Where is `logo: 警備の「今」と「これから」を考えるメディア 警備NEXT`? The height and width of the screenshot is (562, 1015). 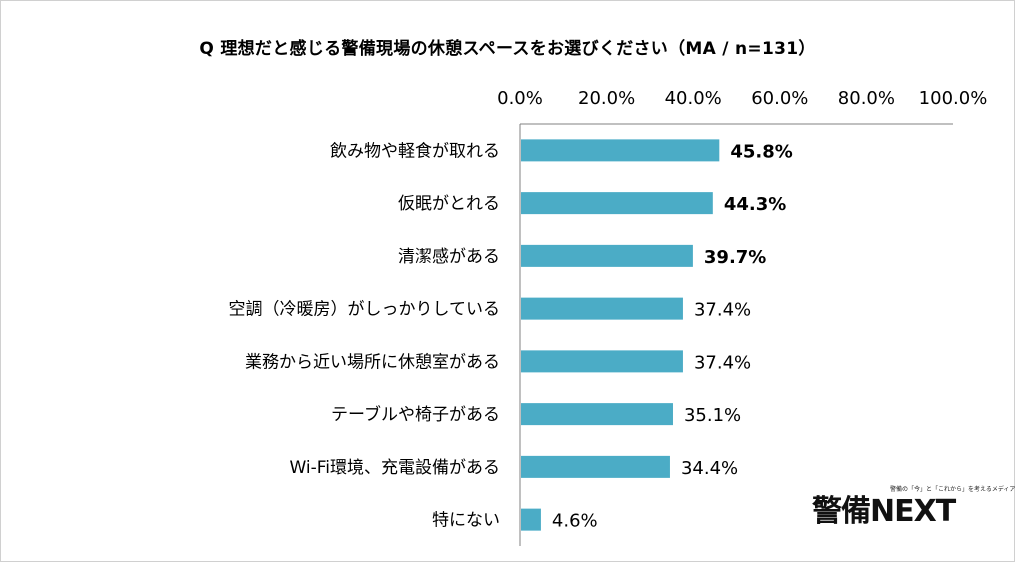 logo: 警備の「今」と「これから」を考えるメディア 警備NEXT is located at coordinates (913, 506).